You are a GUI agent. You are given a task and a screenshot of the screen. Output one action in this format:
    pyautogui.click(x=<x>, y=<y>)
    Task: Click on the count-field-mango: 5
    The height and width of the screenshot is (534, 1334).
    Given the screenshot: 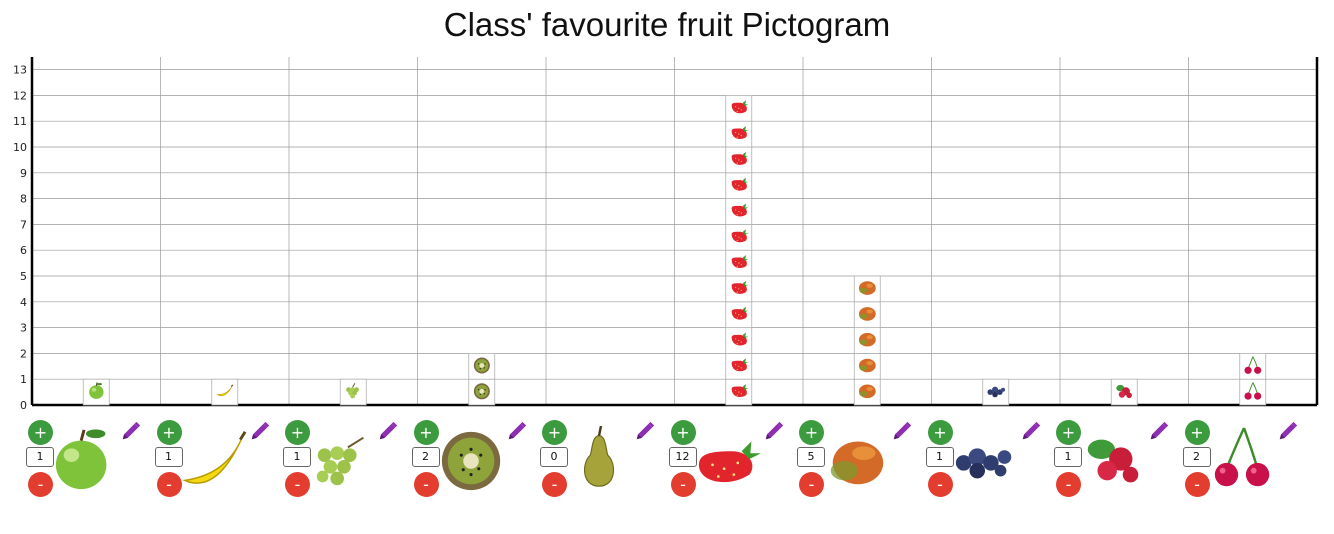 What is the action you would take?
    pyautogui.click(x=811, y=457)
    